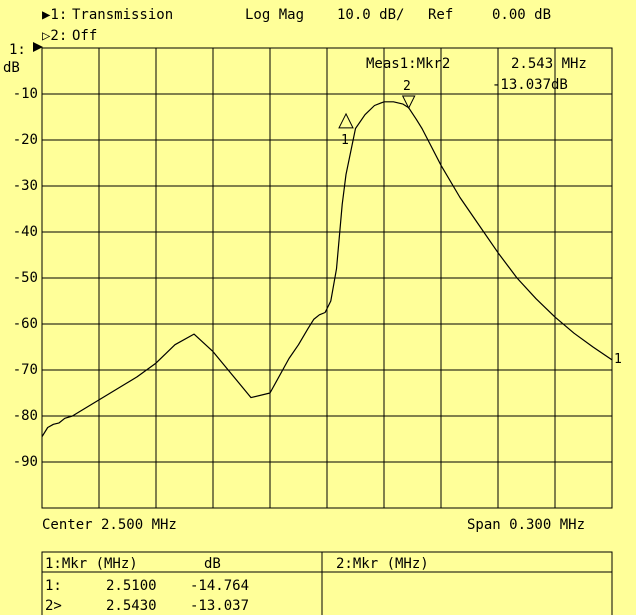 The width and height of the screenshot is (636, 615). Describe the element at coordinates (25, 370) in the screenshot. I see `y-tick-label: -70` at that location.